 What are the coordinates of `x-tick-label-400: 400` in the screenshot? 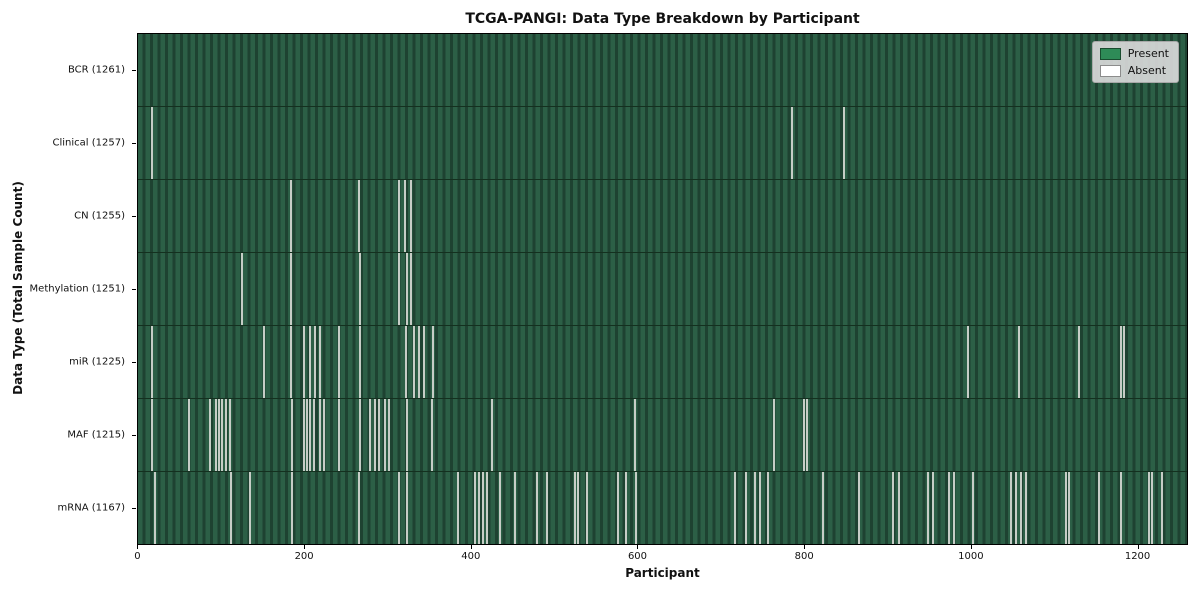 It's located at (471, 556).